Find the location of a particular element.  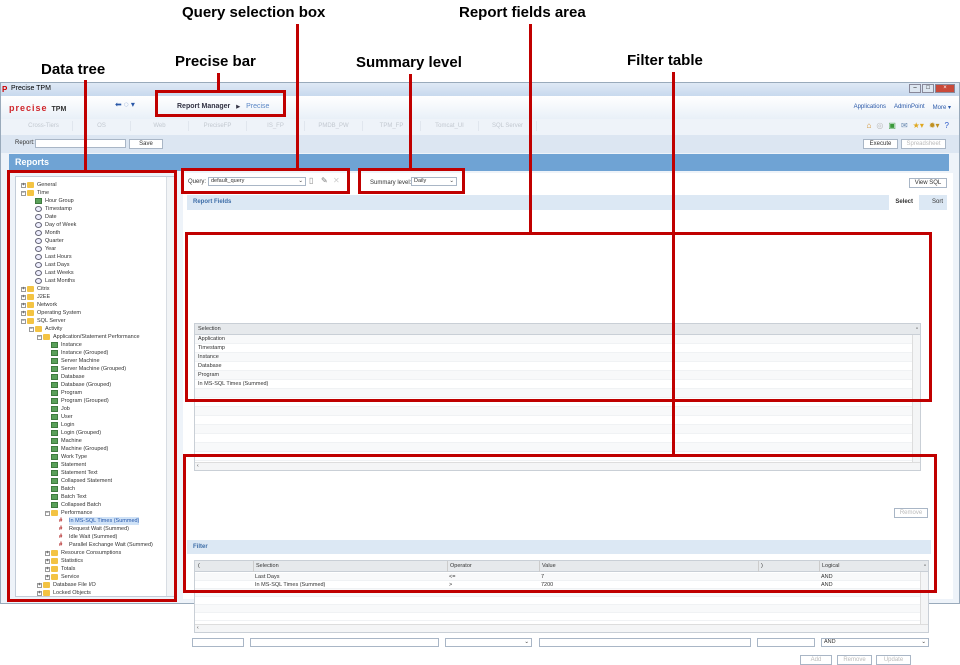

tree-node: + Service is located at coordinates (90, 577).